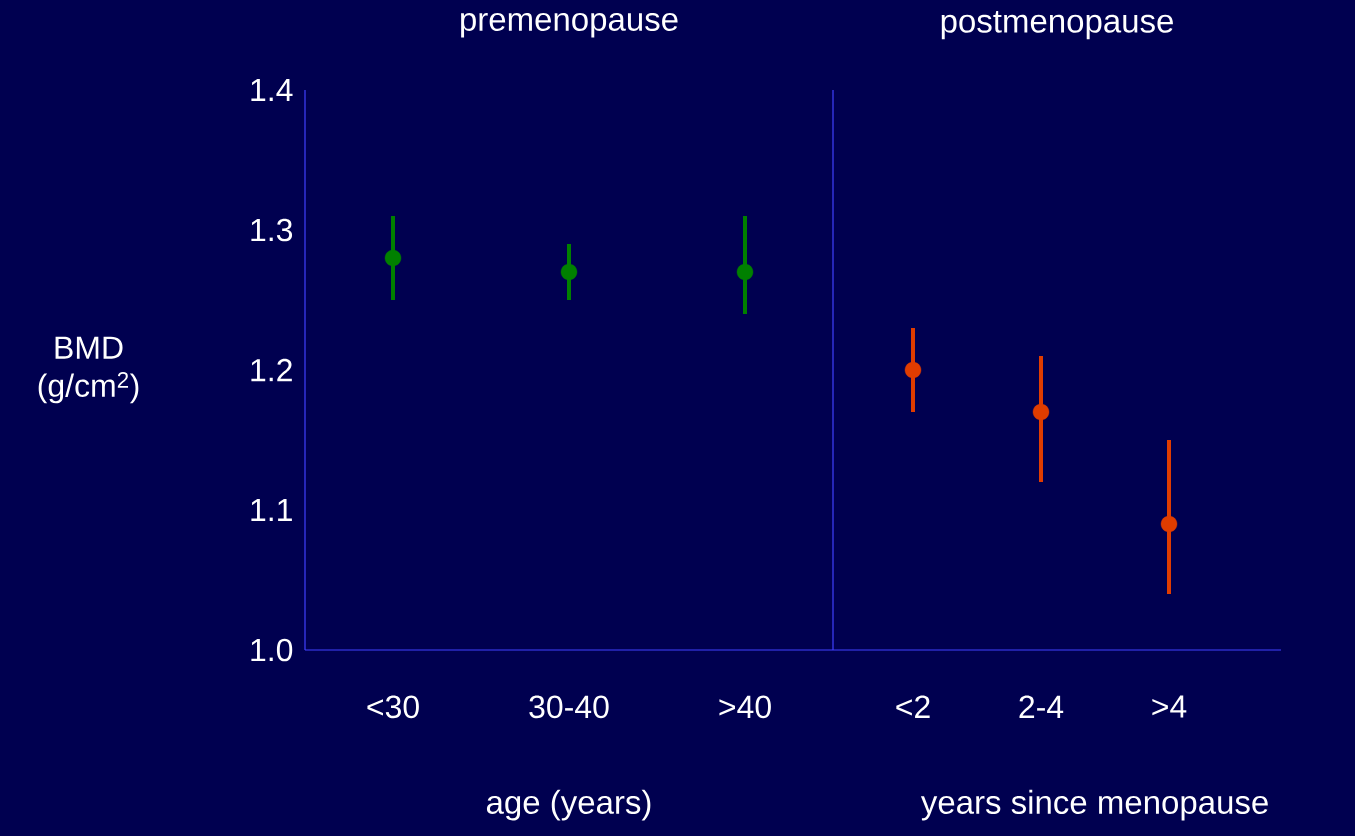 This screenshot has height=836, width=1355. What do you see at coordinates (1094, 805) in the screenshot?
I see `x-axis-title: years since menopause` at bounding box center [1094, 805].